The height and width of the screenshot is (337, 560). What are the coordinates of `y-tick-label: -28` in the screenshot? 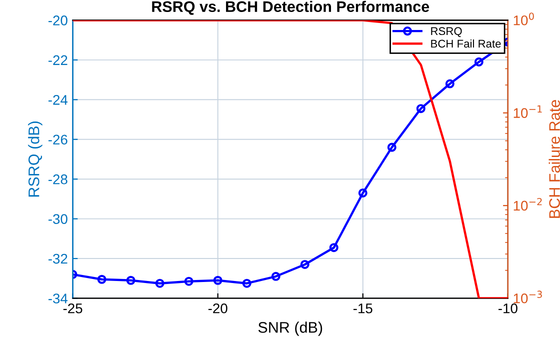 It's located at (58, 179).